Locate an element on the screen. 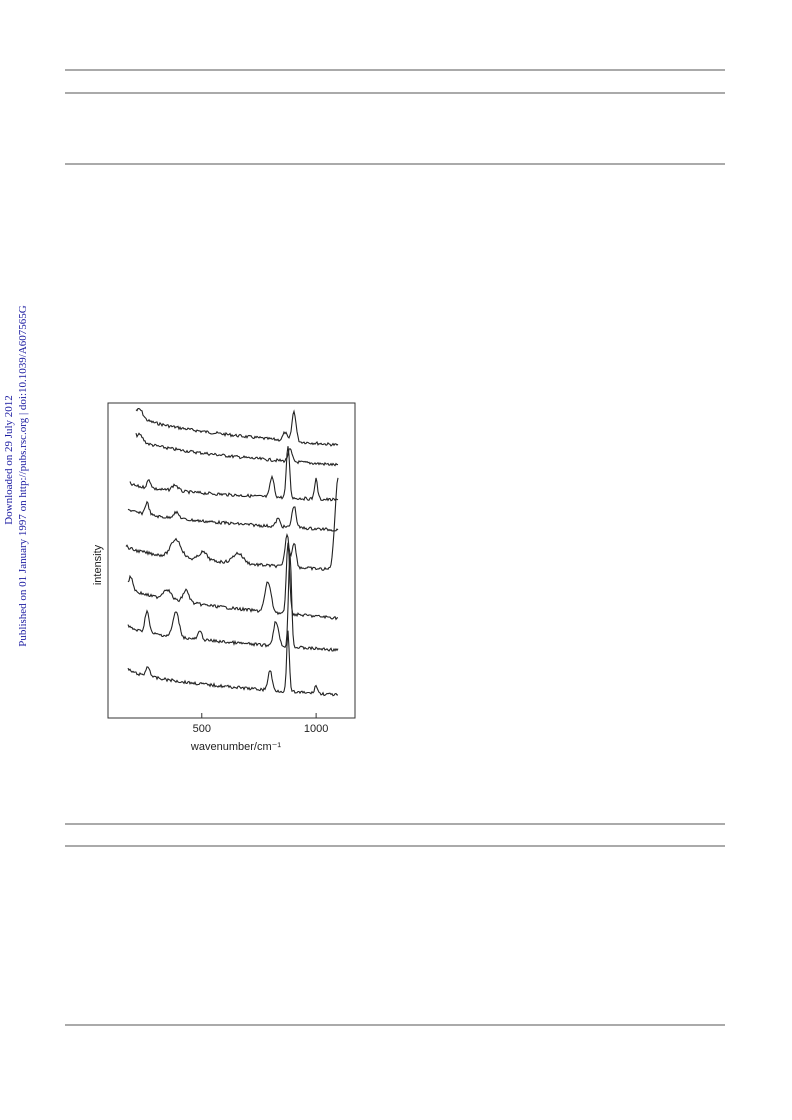 The height and width of the screenshot is (1120, 792). figure: intensity wavenumber/cm⁻¹ 500 1000 is located at coordinates (224, 577).